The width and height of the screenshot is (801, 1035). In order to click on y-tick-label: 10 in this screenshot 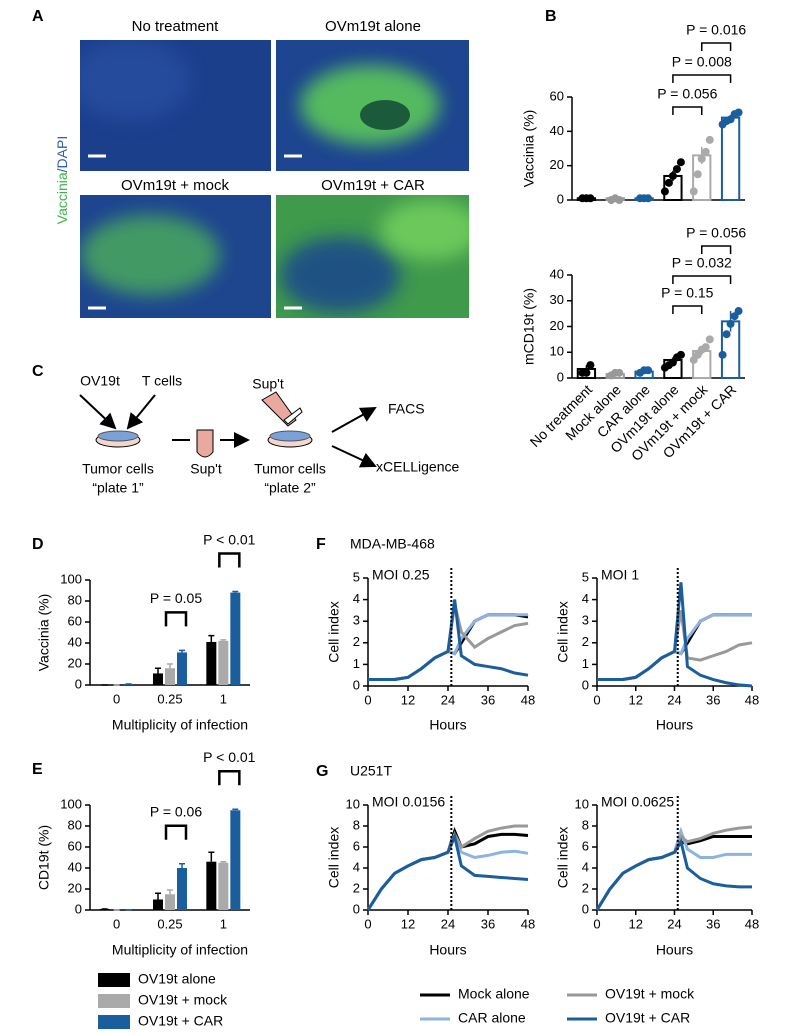, I will do `click(582, 803)`.